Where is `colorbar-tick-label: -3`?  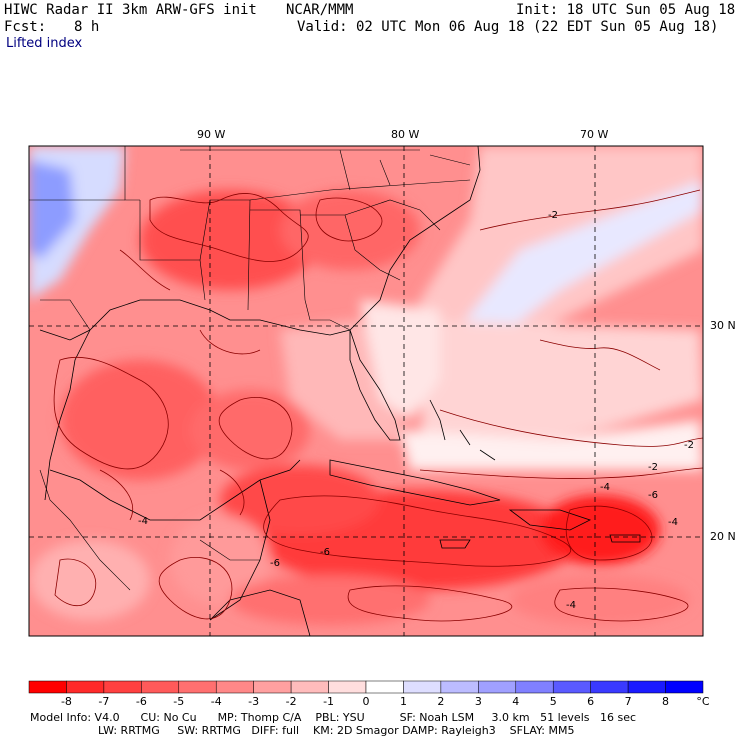 colorbar-tick-label: -3 is located at coordinates (254, 701).